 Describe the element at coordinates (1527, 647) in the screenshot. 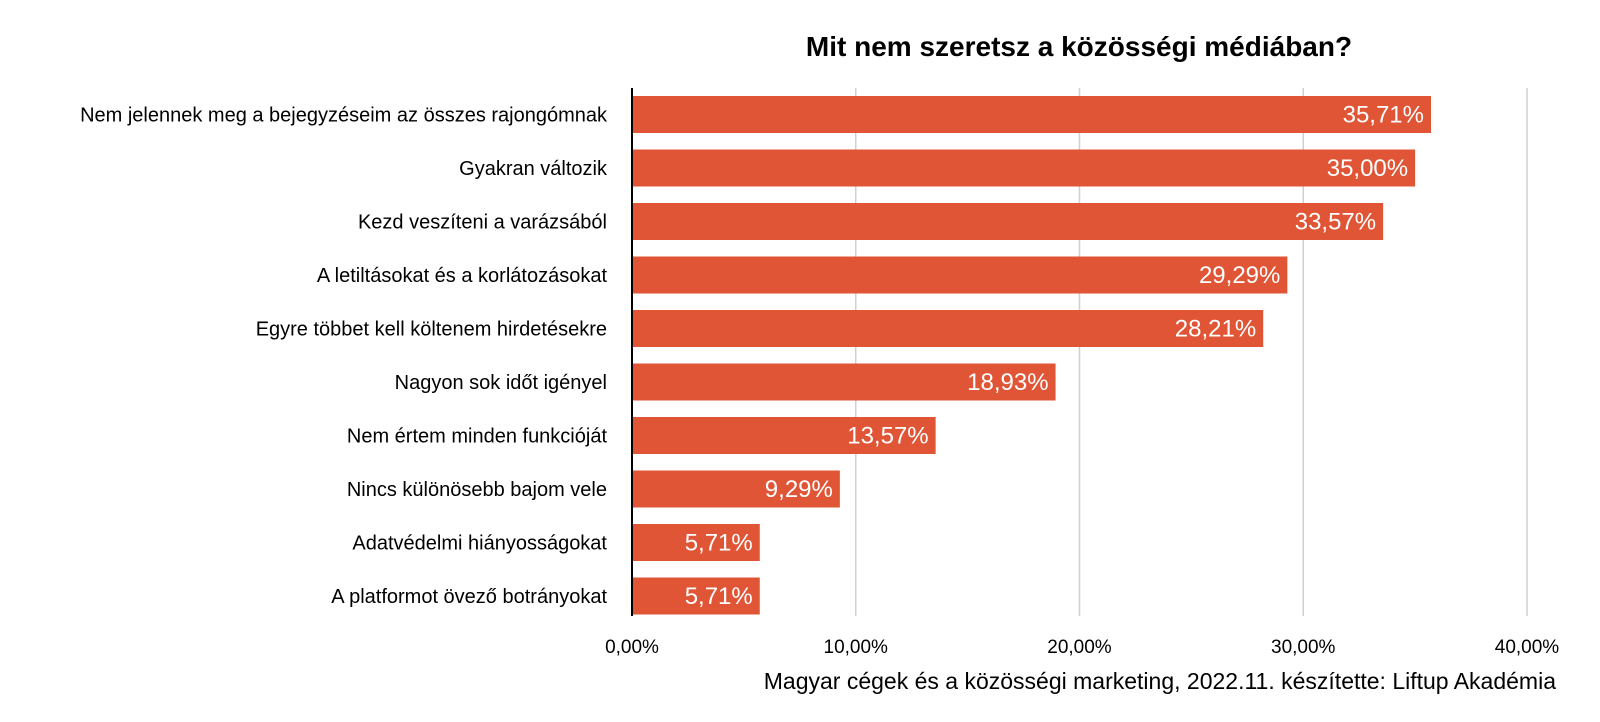

I see `x-tick-label: 40,00%` at that location.